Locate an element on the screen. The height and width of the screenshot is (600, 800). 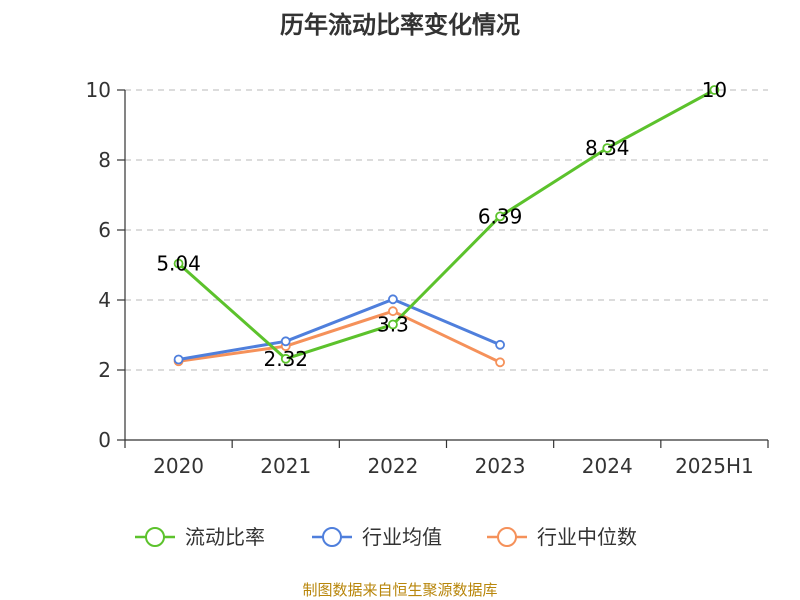
legend-item-2: 行业中位数 is located at coordinates (562, 537).